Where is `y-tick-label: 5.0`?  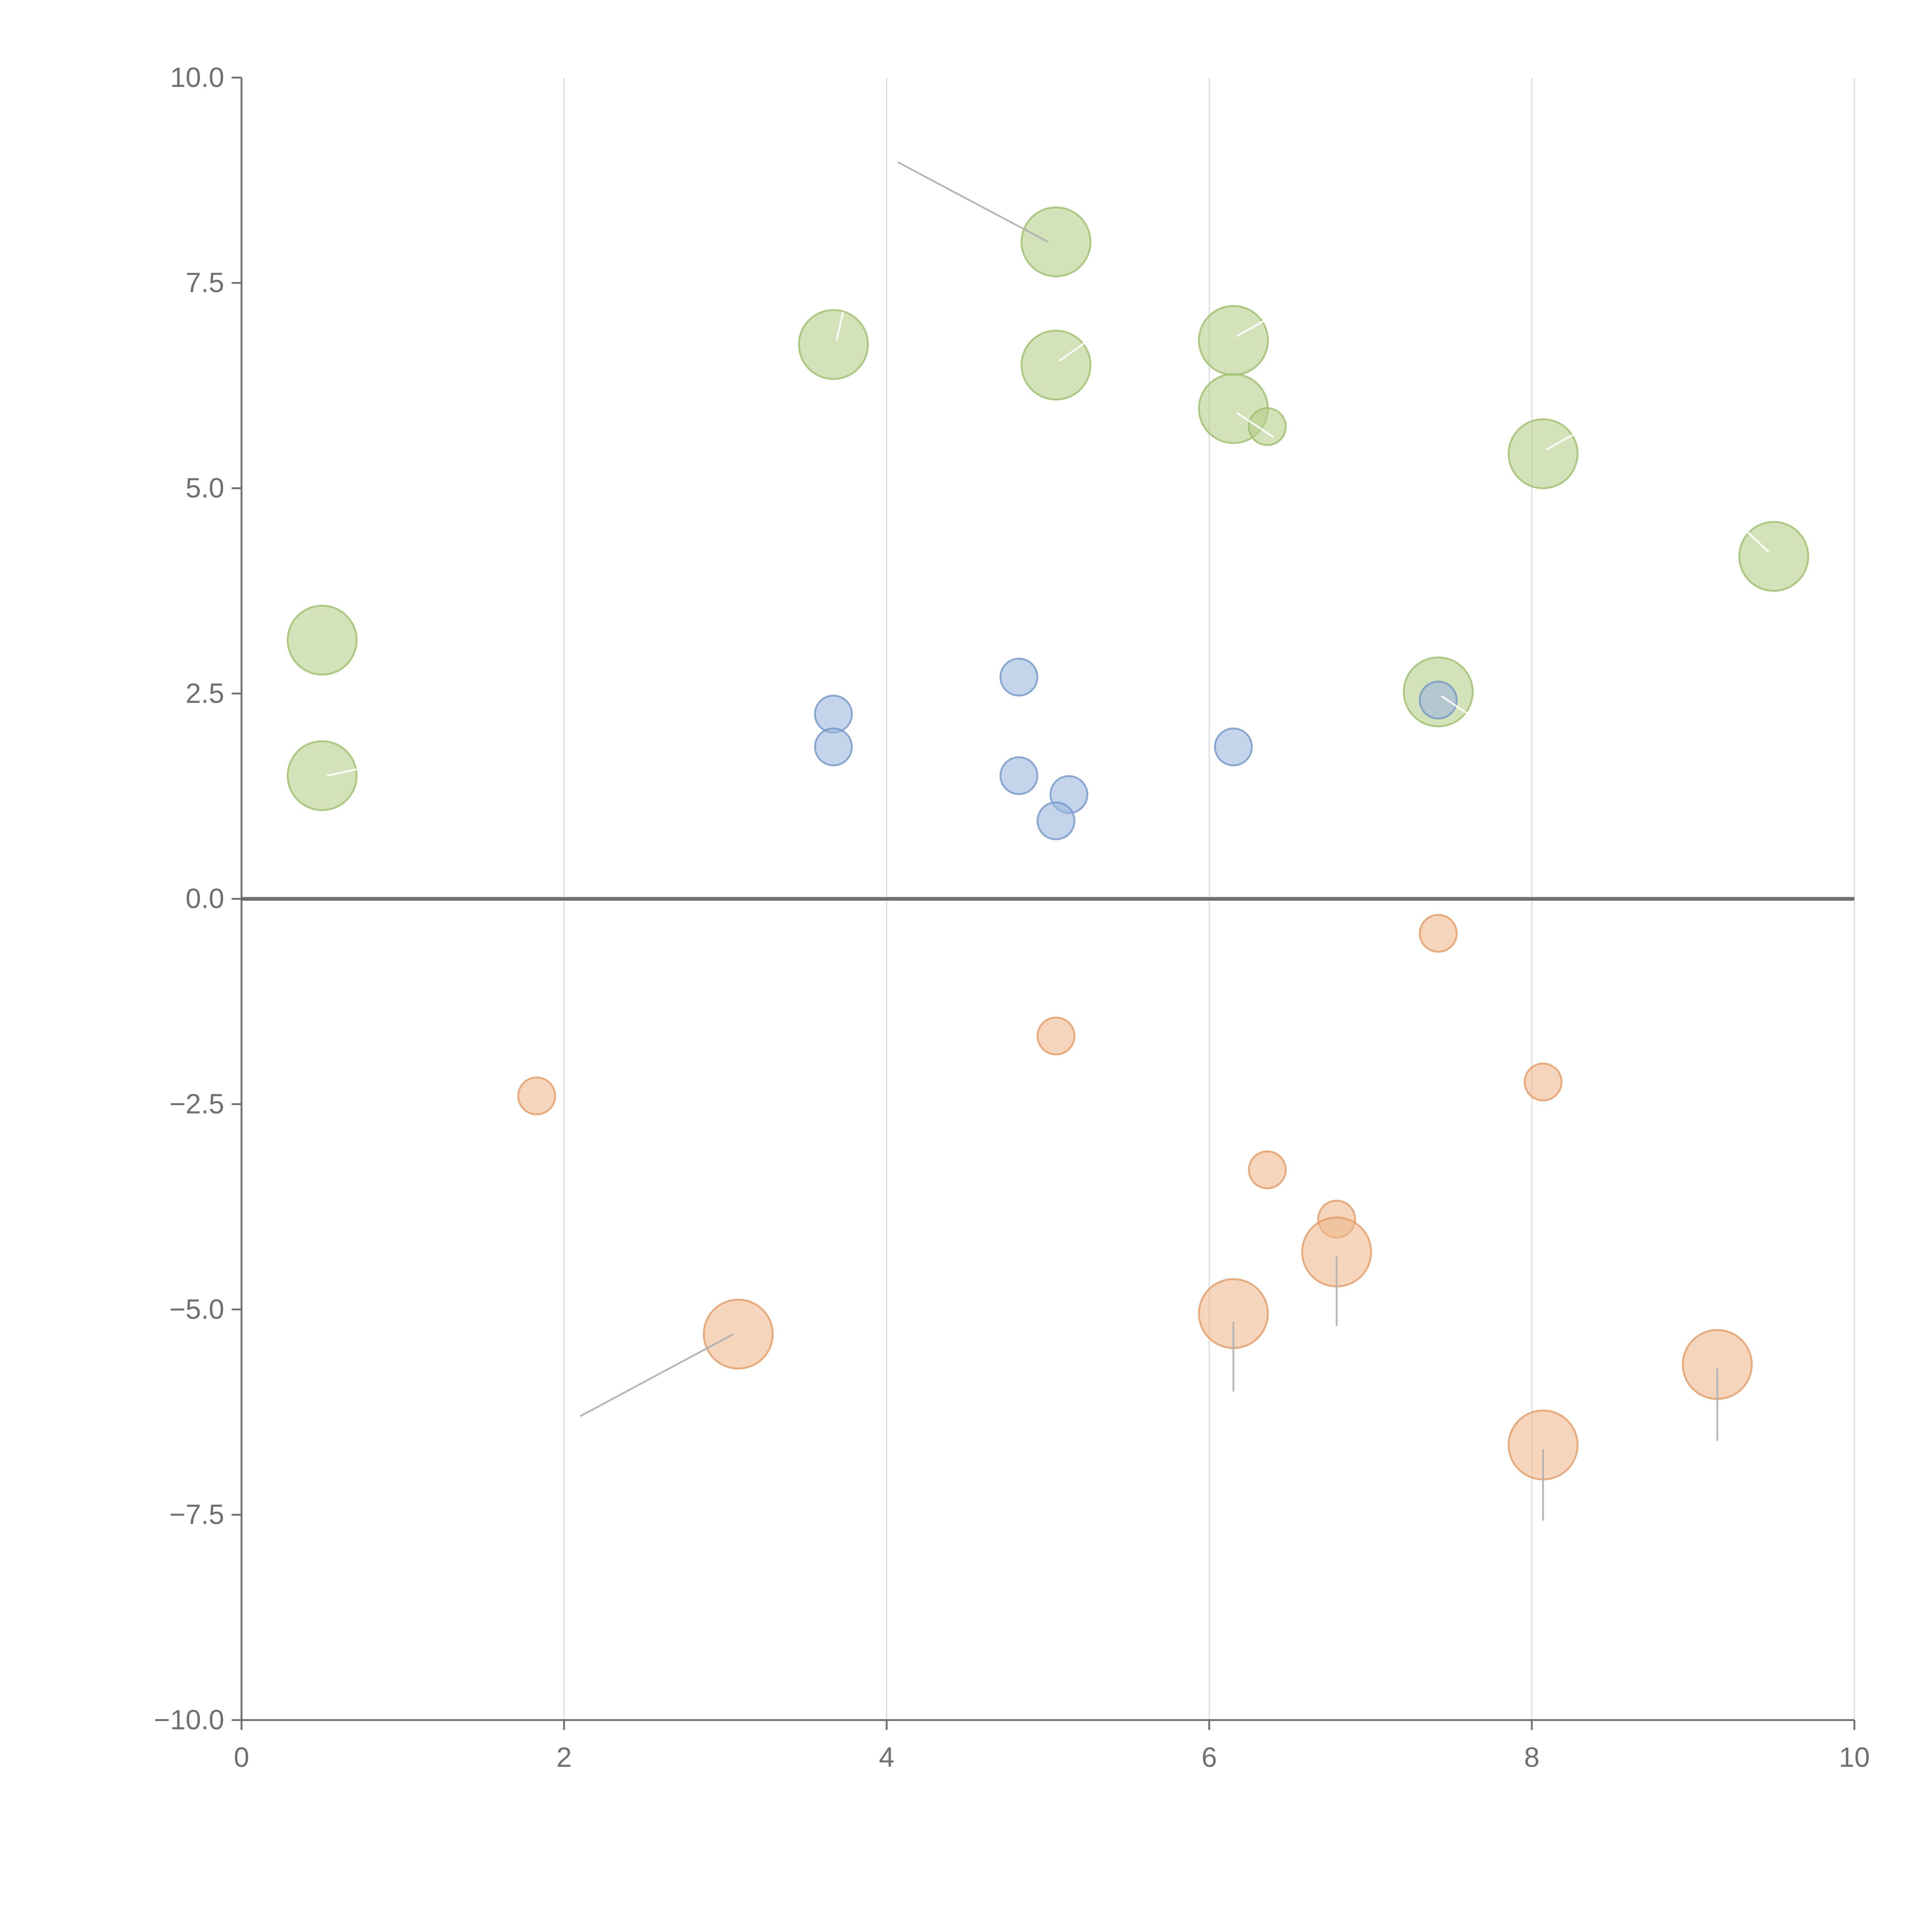
y-tick-label: 5.0 is located at coordinates (205, 489).